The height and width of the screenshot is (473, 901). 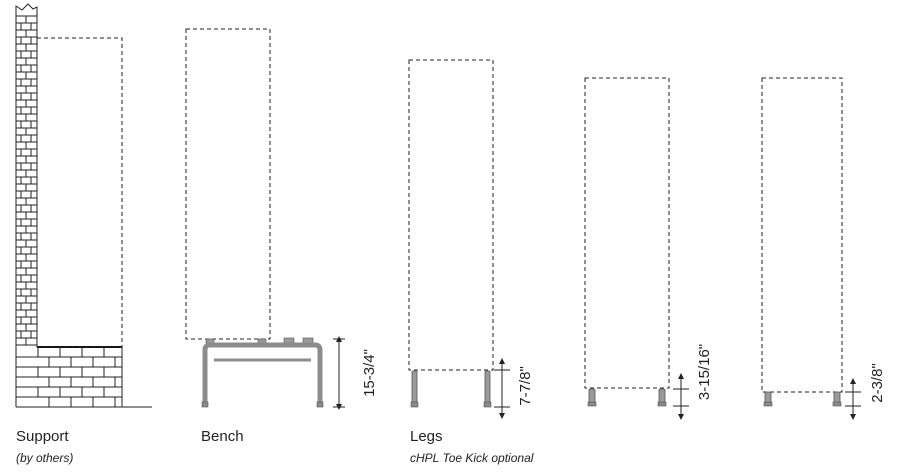 I want to click on legs-tall-dim-label: 7-7/8", so click(x=525, y=386).